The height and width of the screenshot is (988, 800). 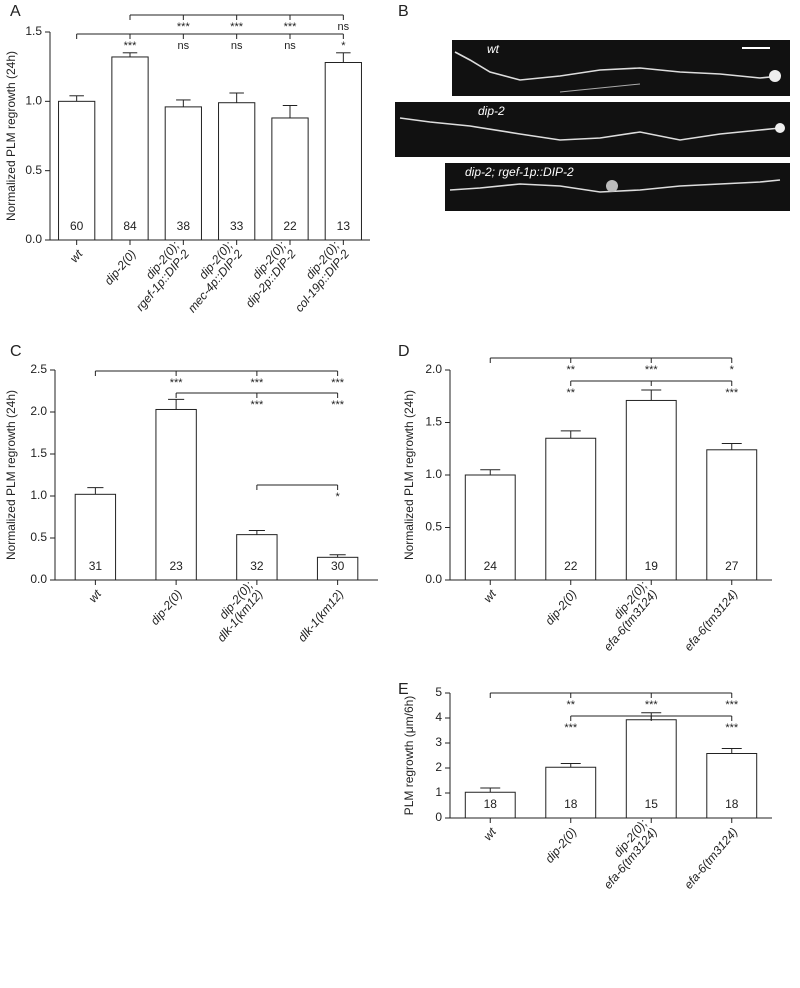 What do you see at coordinates (409, 756) in the screenshot?
I see `y-axis-label: PLM regrowth (μm/6h)` at bounding box center [409, 756].